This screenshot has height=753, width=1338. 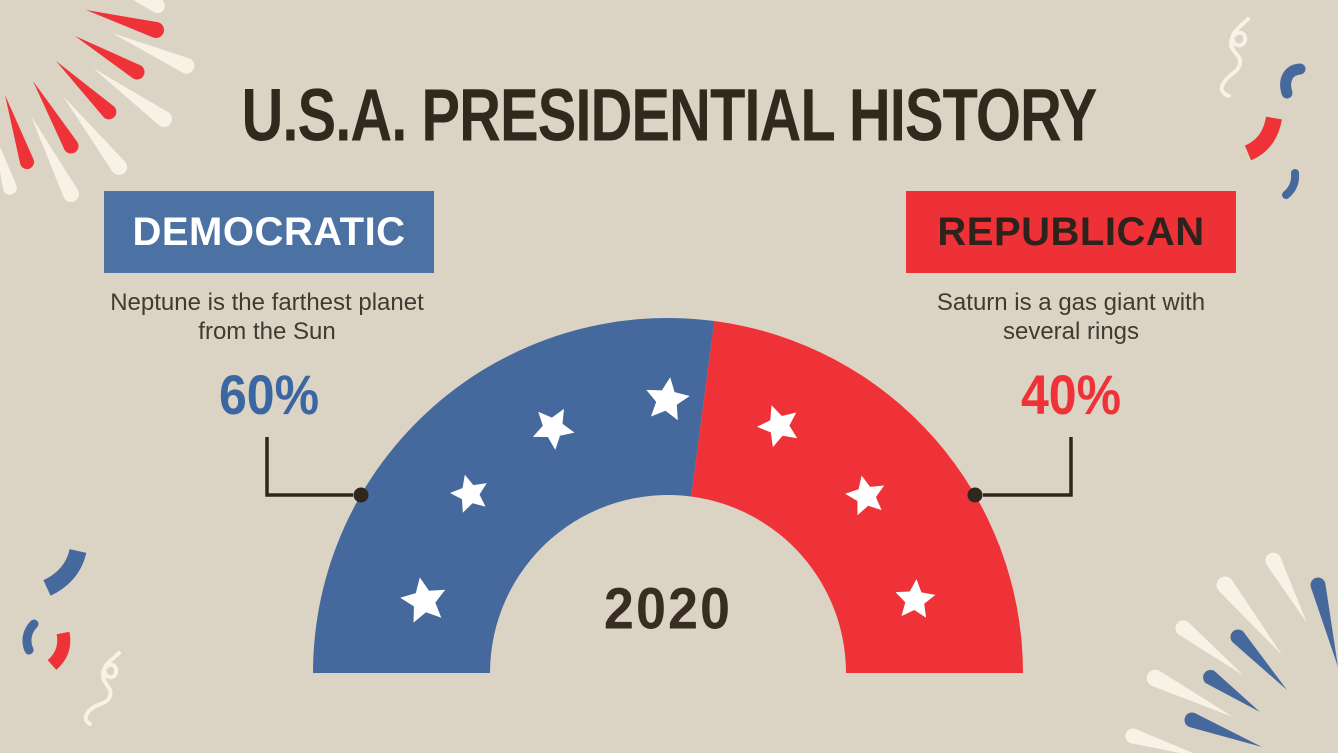 I want to click on republican-fact-text: Saturn is a gas giant with several rings, so click(x=1071, y=317).